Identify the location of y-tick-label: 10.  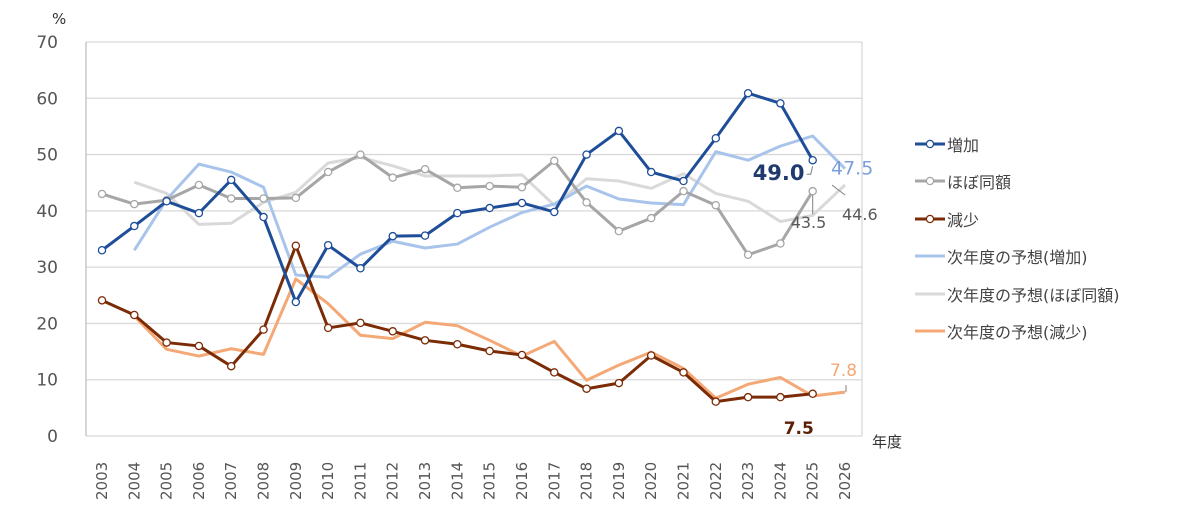
(47, 381).